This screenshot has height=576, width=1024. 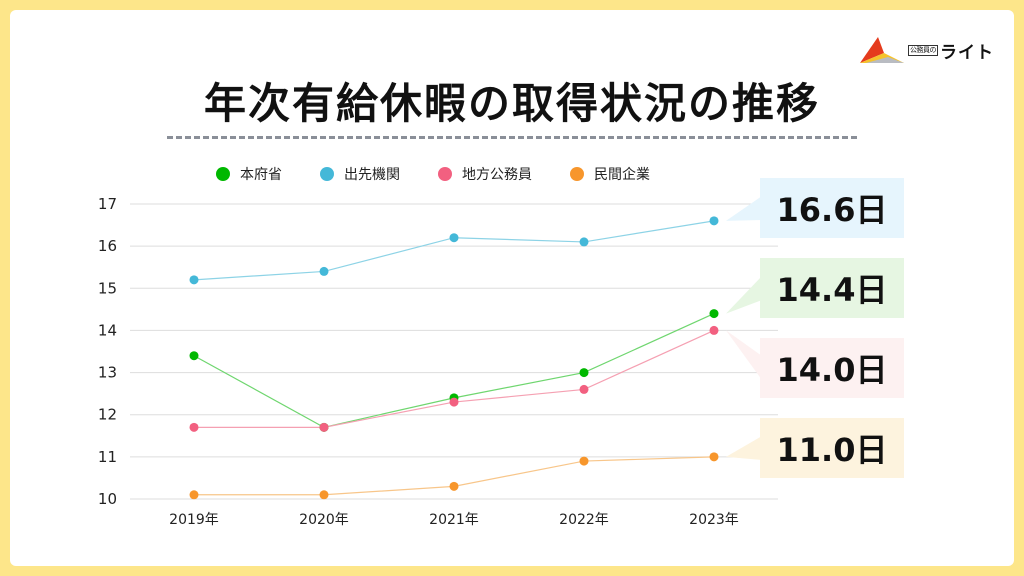 I want to click on y-tick-label: 10, so click(x=107, y=499).